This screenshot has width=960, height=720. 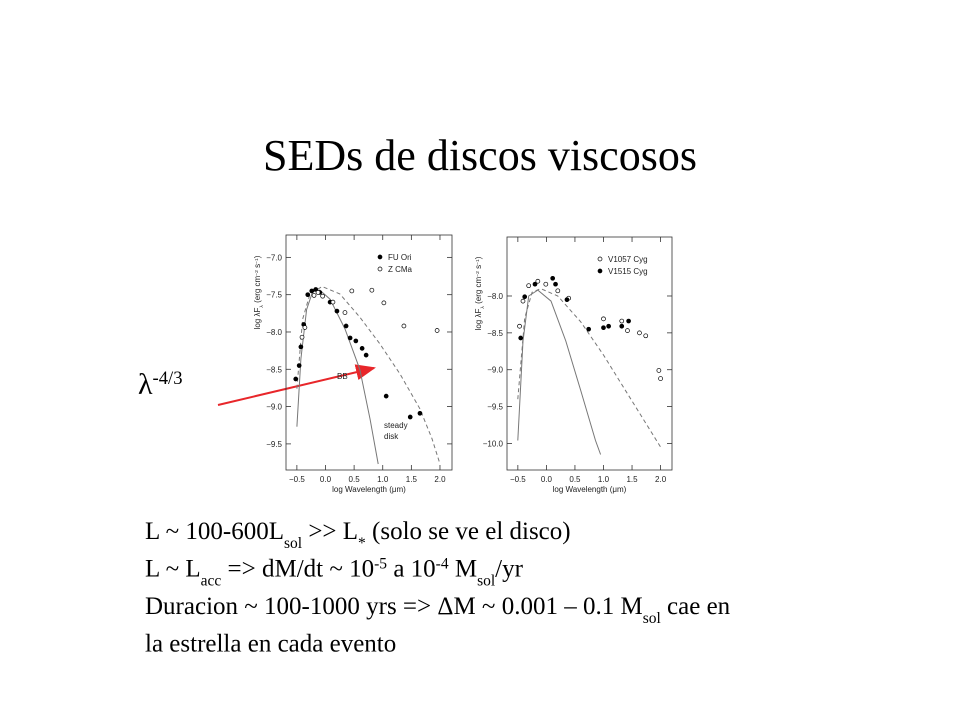 I want to click on bullet-line: L ~ Lacc => dM/dt ~ 10-5 a 10-4 Msol/yr, so click(x=334, y=572).